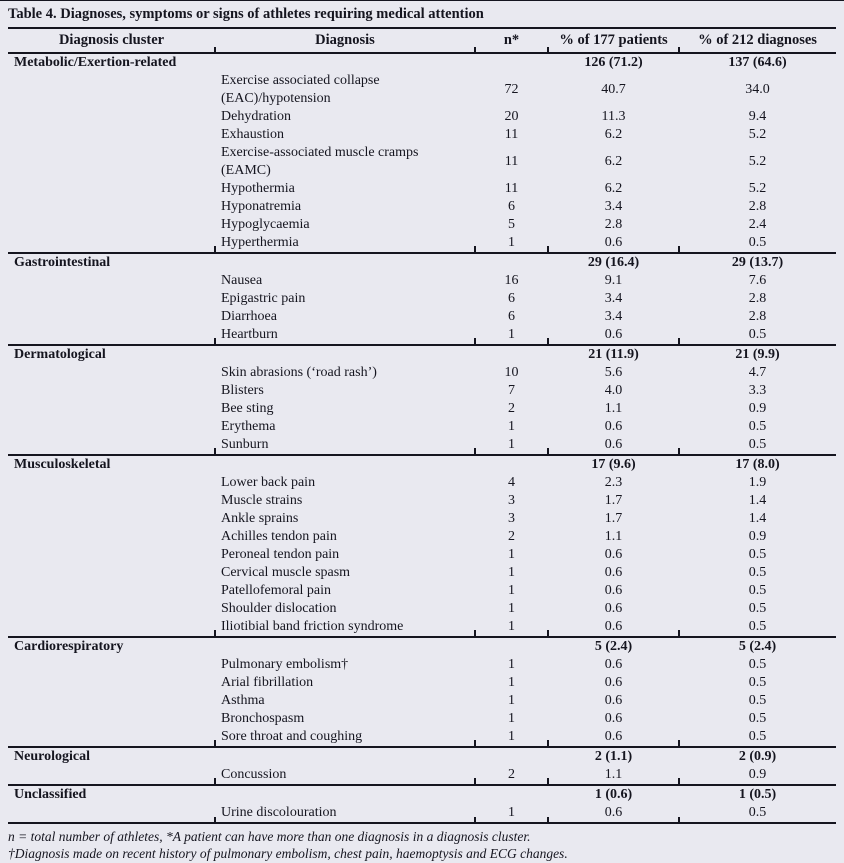  What do you see at coordinates (613, 643) in the screenshot?
I see `cell-pct-patients: 5 (2.4)` at bounding box center [613, 643].